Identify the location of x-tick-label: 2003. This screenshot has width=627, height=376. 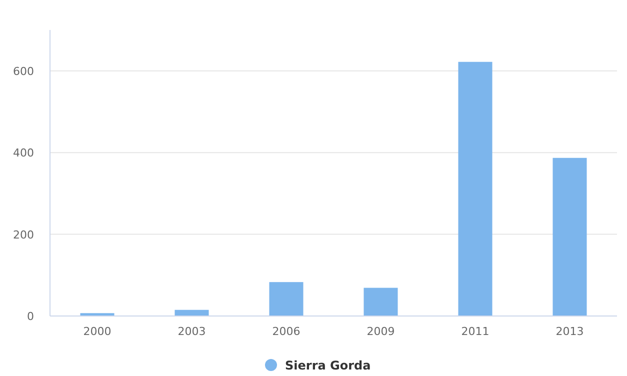
(192, 331).